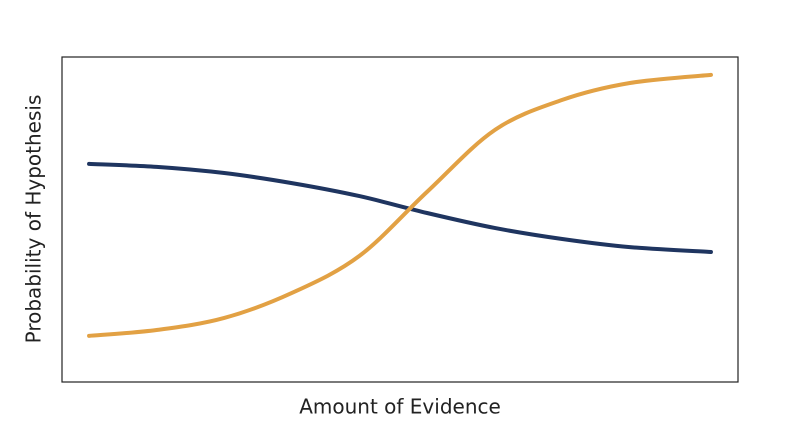  Describe the element at coordinates (400, 407) in the screenshot. I see `x-axis-label: Amount of Evidence` at that location.